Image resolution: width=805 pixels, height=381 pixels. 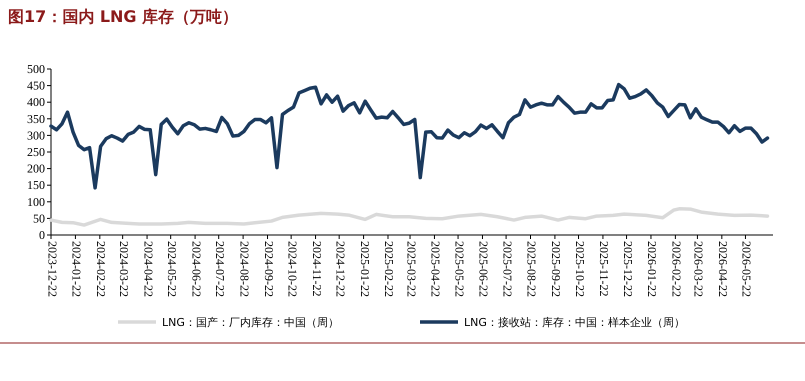 What do you see at coordinates (123, 16) in the screenshot?
I see `chart-title: 图17：国内 LNG 库存（万吨）` at bounding box center [123, 16].